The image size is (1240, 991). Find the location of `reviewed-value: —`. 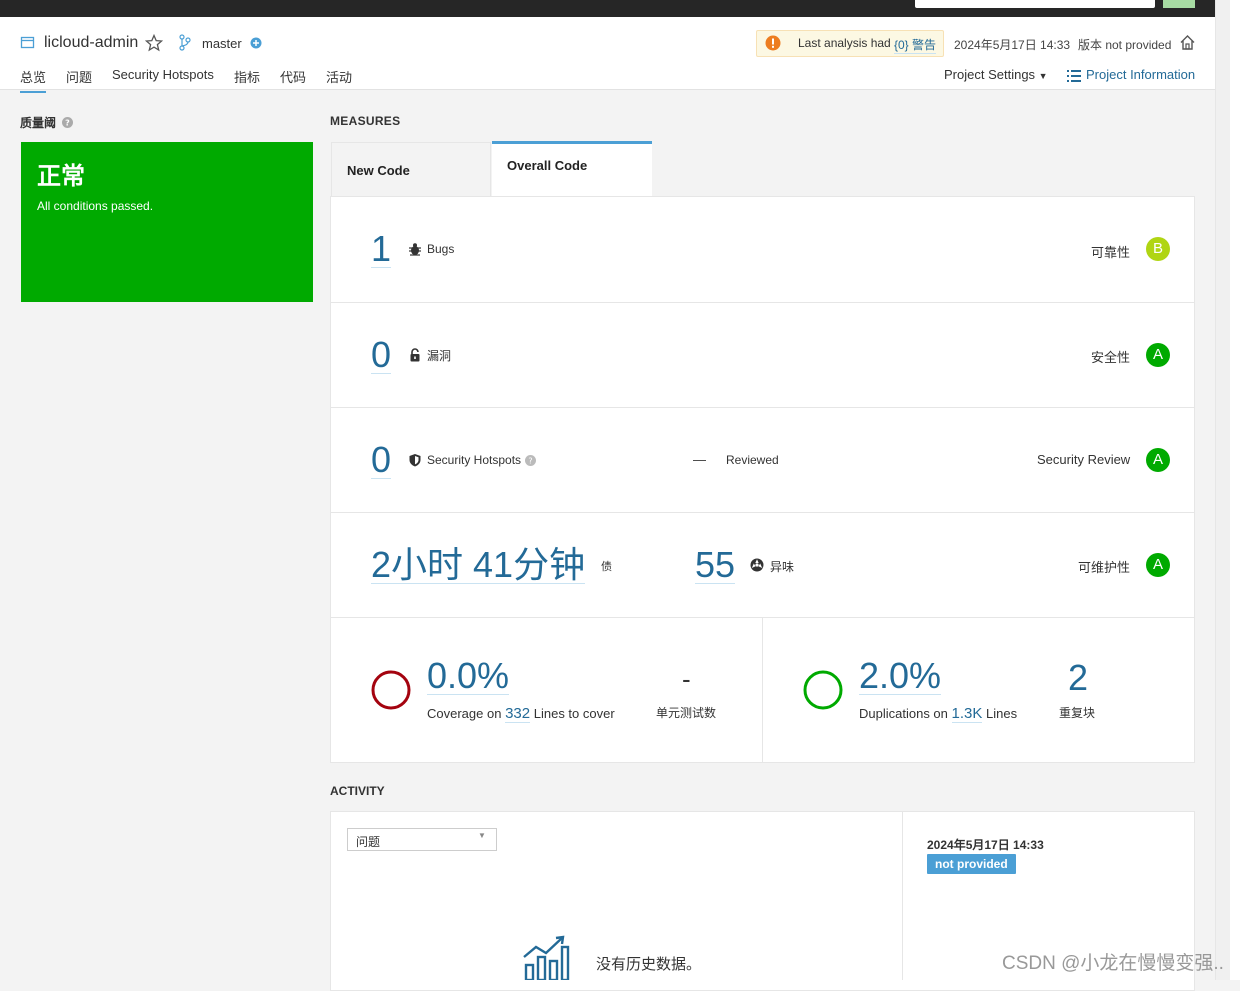

reviewed-value: — is located at coordinates (699, 459).